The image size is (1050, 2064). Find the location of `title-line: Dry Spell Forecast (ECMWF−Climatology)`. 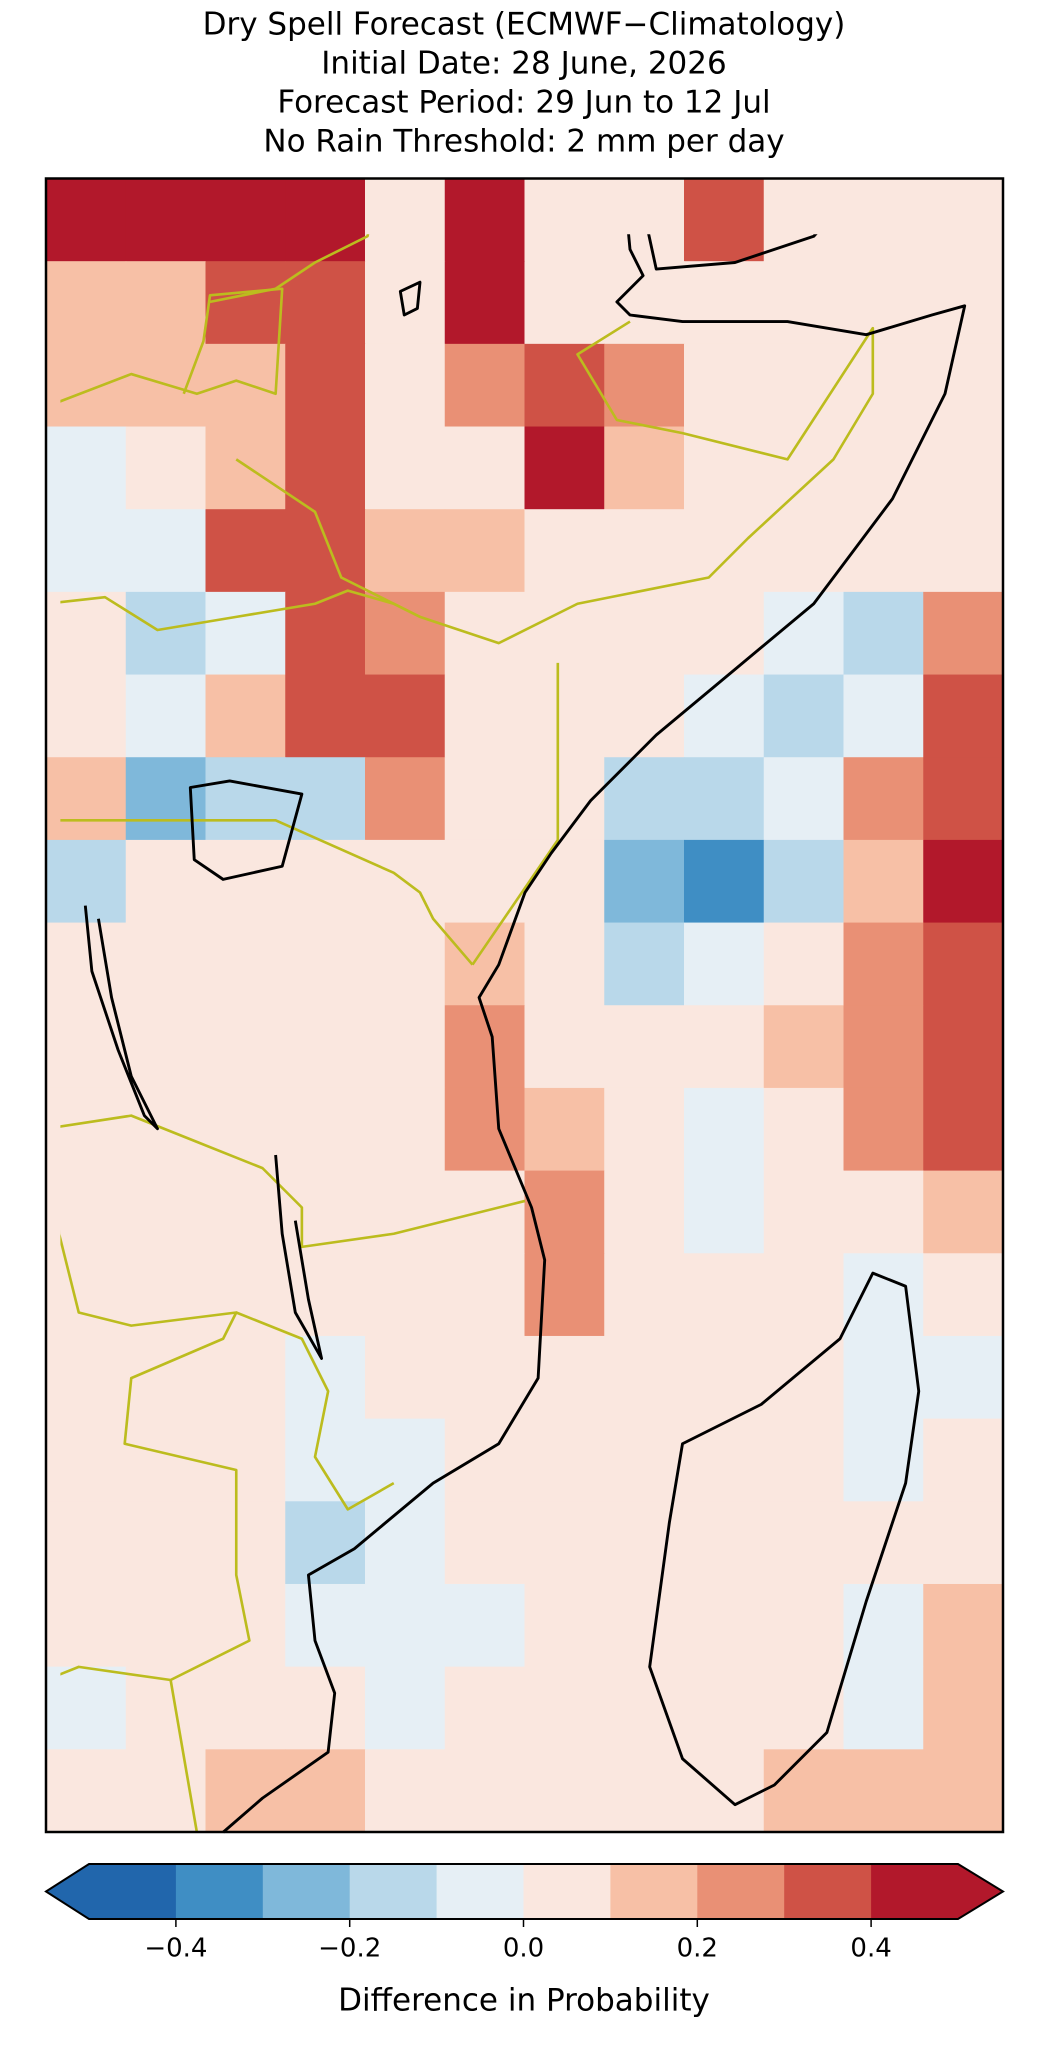

title-line: Dry Spell Forecast (ECMWF−Climatology) is located at coordinates (524, 25).